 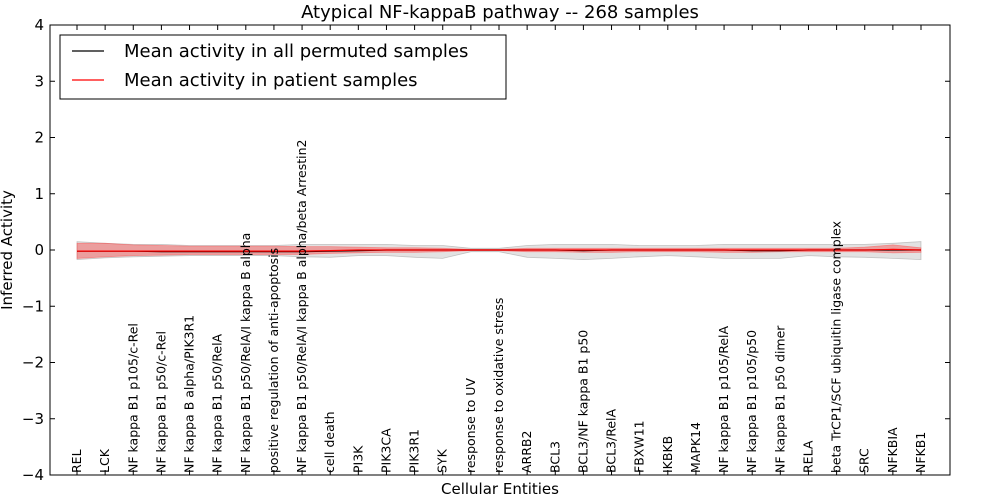 I want to click on x-tick-label: beta TrCP1/SCF ubiquitin ligase complex, so click(x=836, y=347).